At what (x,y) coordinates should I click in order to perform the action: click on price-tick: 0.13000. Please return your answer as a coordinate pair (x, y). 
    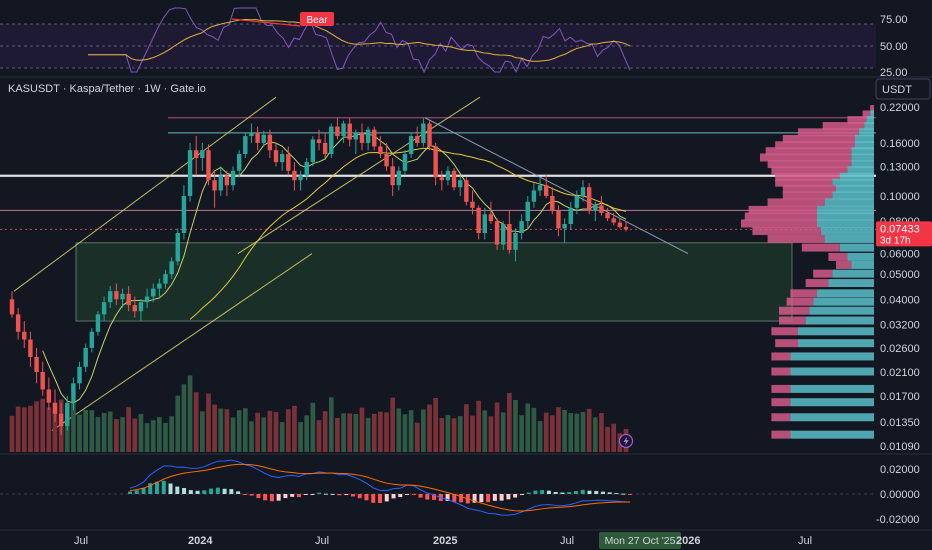
    Looking at the image, I should click on (900, 167).